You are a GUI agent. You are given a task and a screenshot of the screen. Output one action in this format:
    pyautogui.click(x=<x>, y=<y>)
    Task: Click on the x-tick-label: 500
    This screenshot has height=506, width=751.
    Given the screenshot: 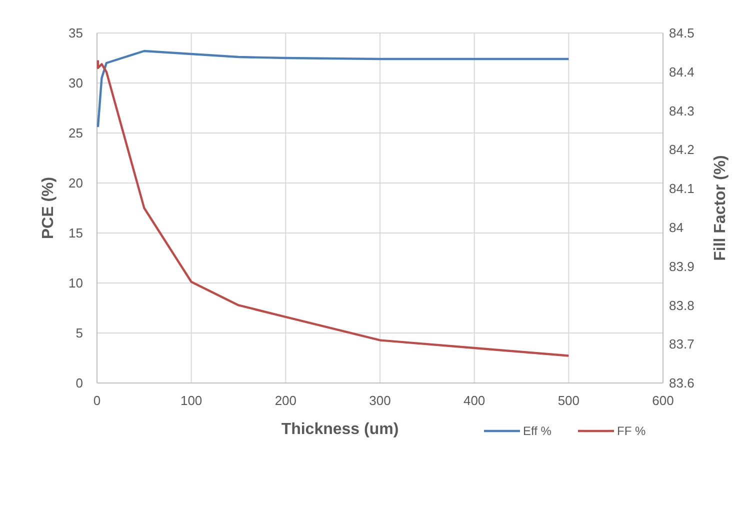 What is the action you would take?
    pyautogui.click(x=569, y=400)
    